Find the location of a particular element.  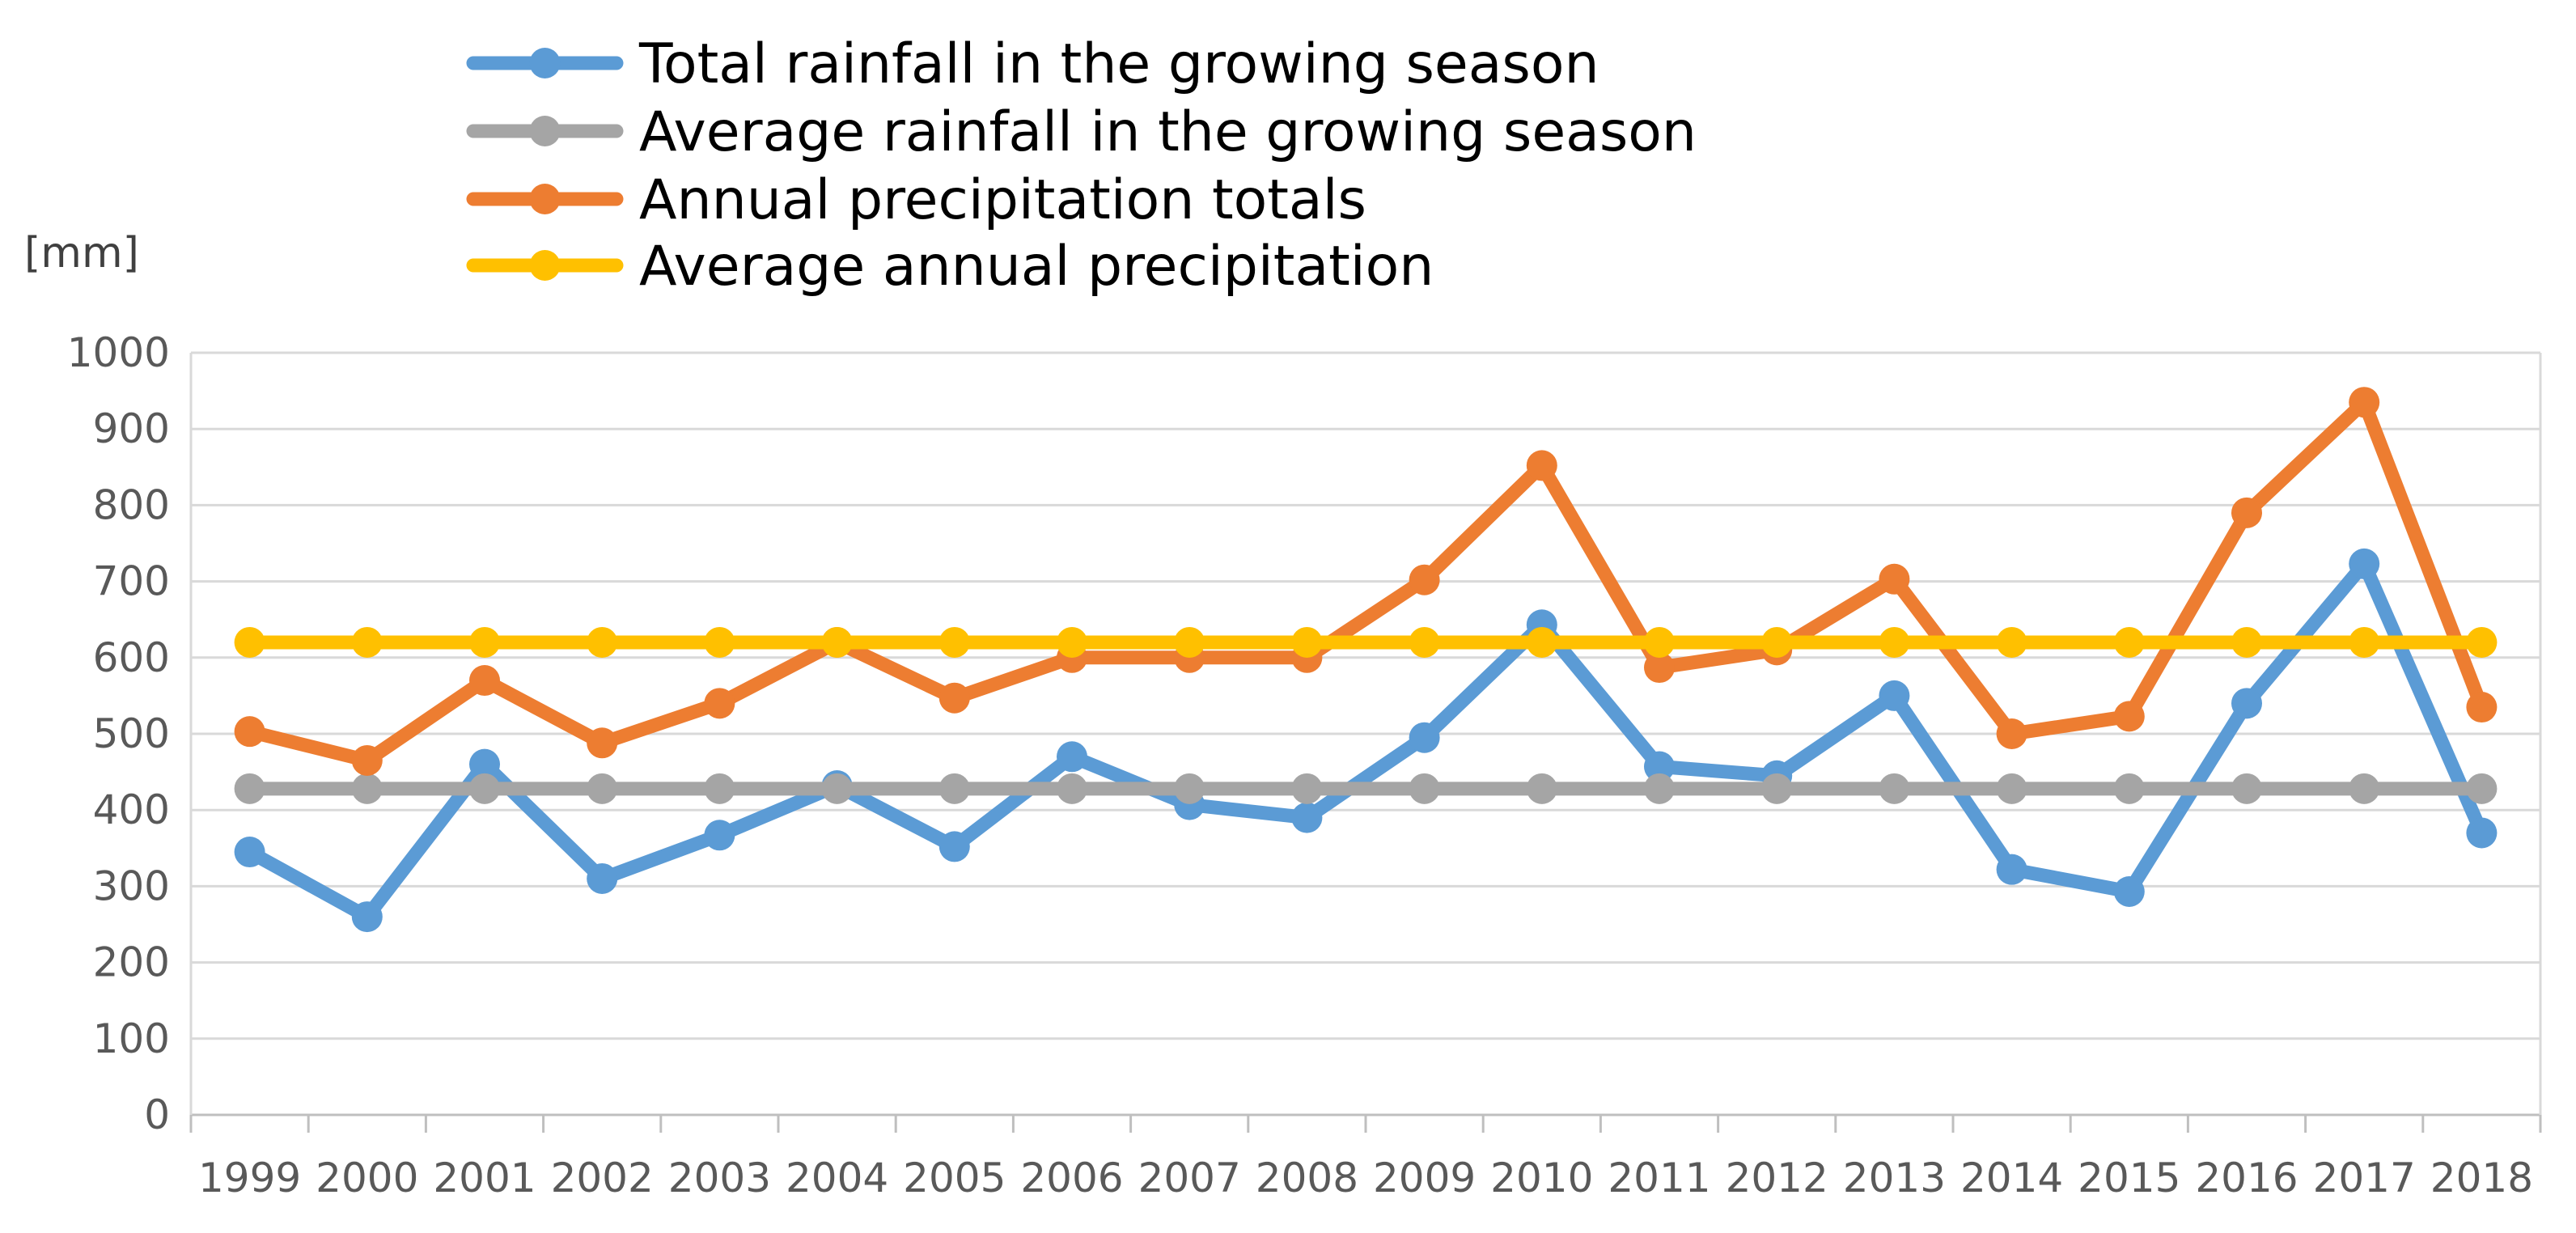

x-tick-label: 2006 is located at coordinates (1071, 1178).